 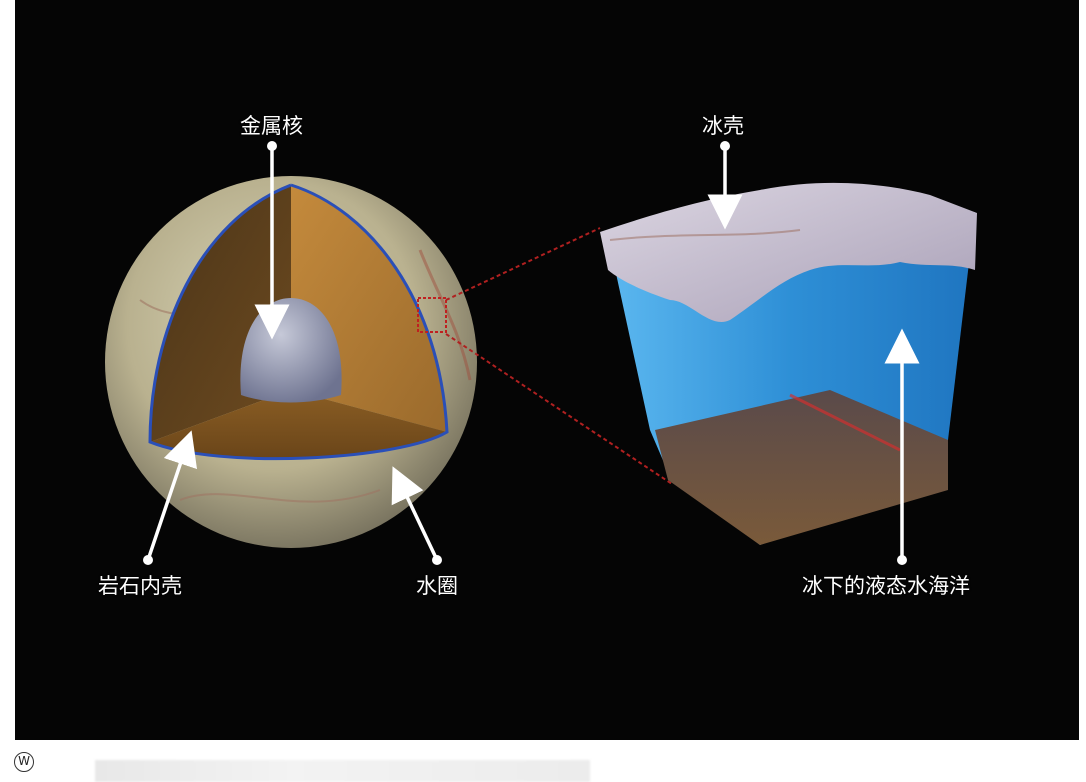 I want to click on water-layer-label: 水圈, so click(x=437, y=586).